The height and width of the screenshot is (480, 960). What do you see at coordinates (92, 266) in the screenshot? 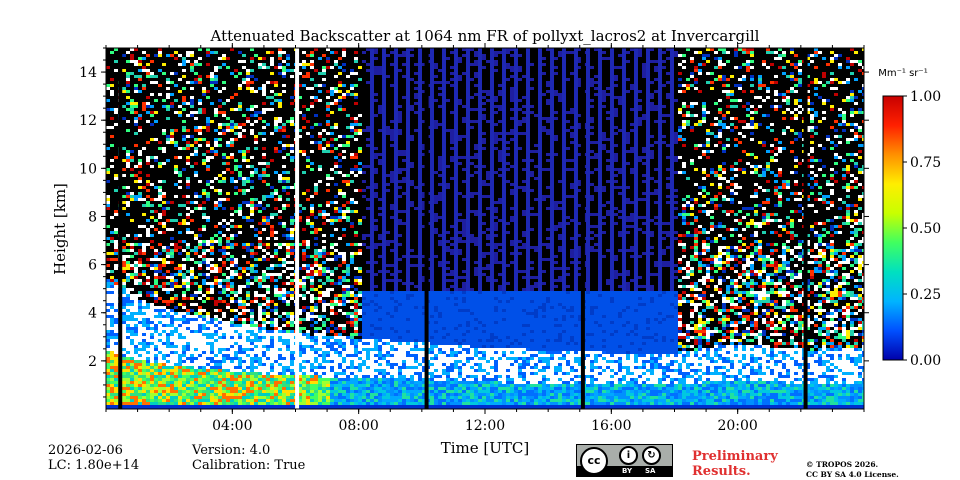
I see `y-tick-label: 6` at bounding box center [92, 266].